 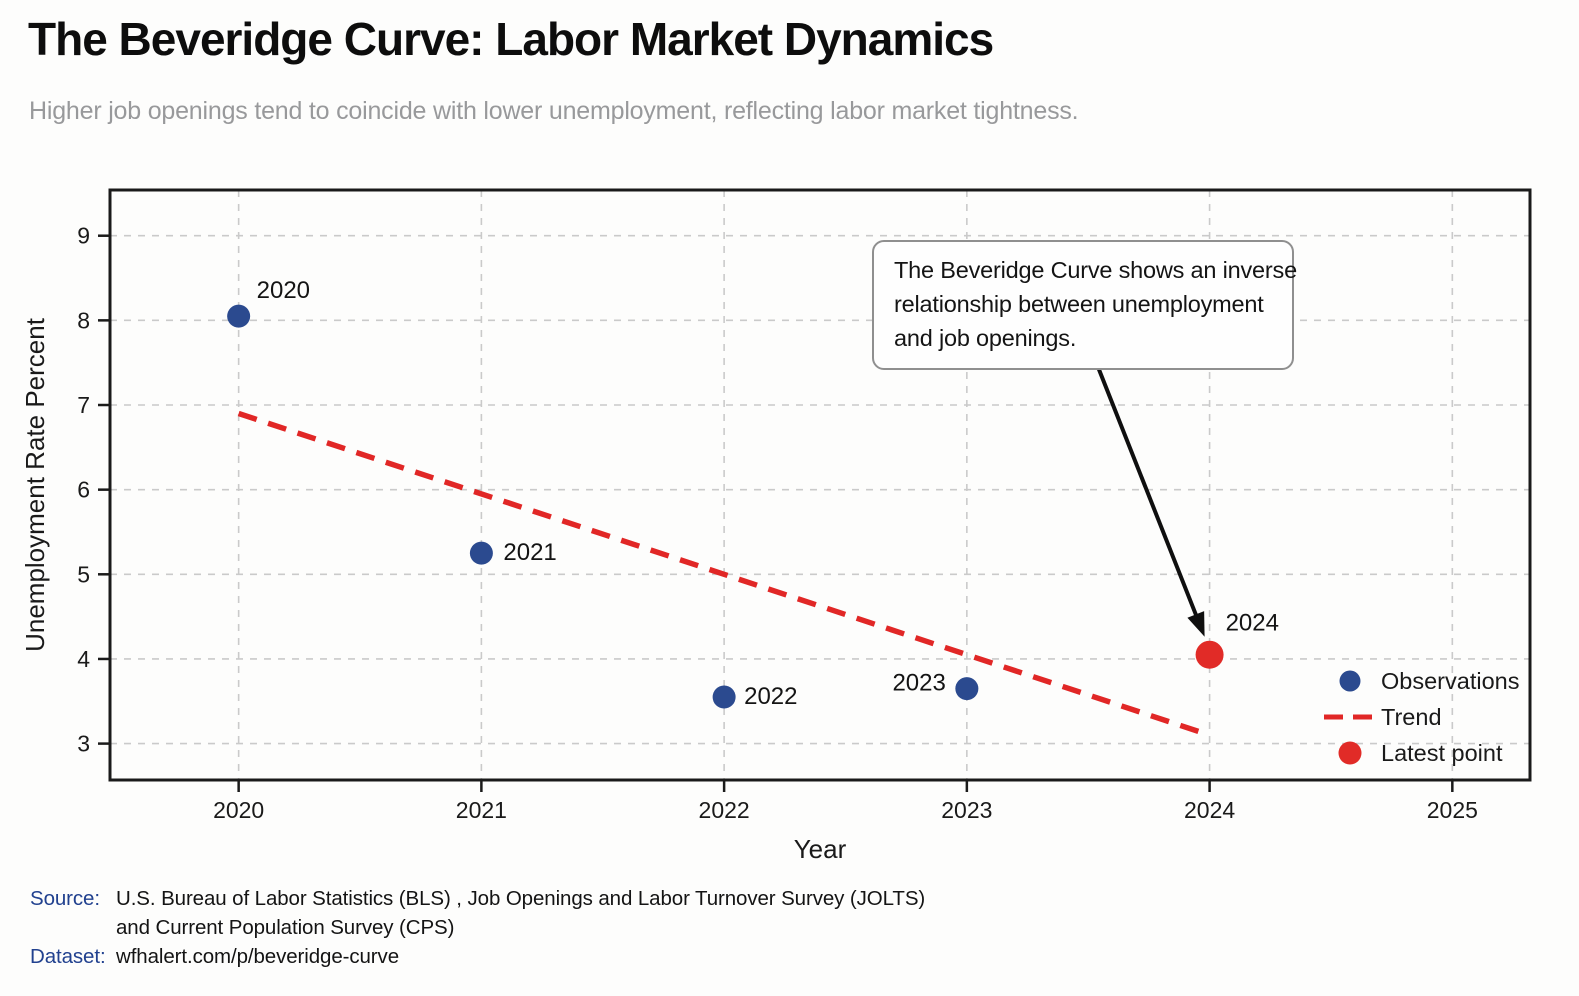 What do you see at coordinates (1442, 753) in the screenshot?
I see `legend-label-latest-point: Latest point` at bounding box center [1442, 753].